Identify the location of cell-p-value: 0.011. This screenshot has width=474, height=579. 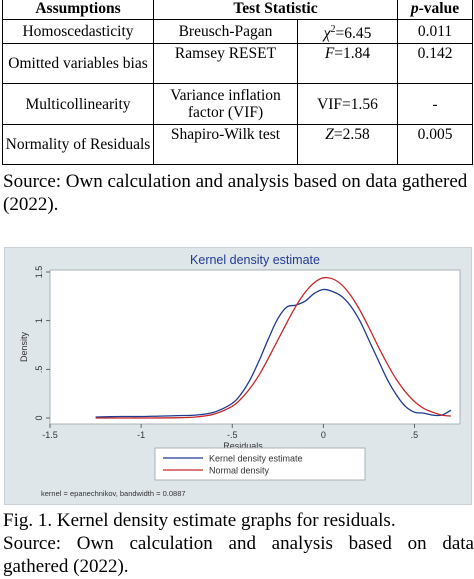
(435, 31).